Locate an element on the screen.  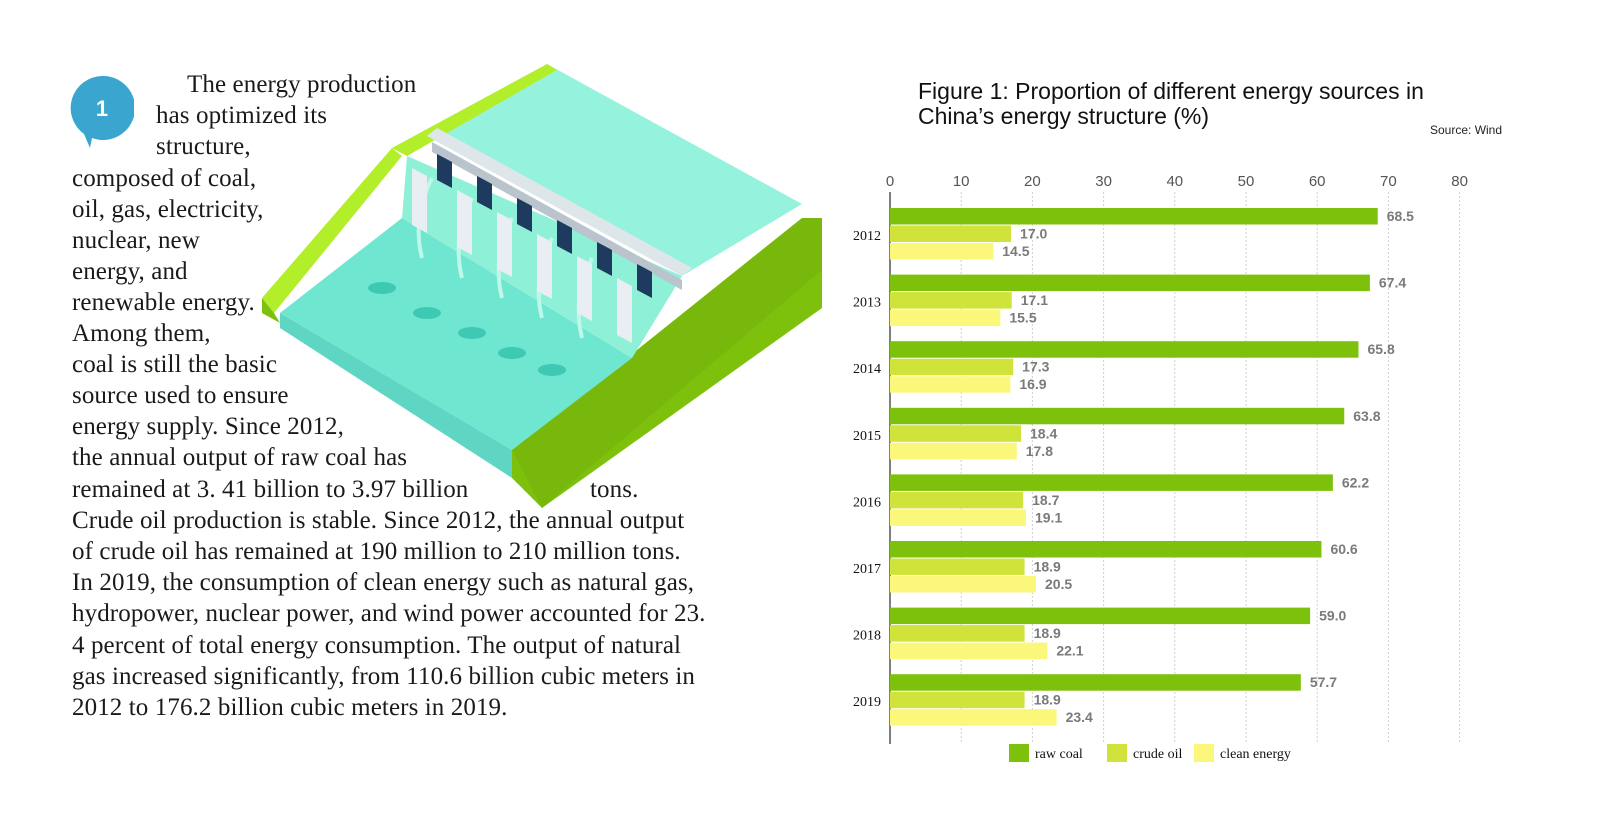
year-label: 2012 is located at coordinates (867, 236).